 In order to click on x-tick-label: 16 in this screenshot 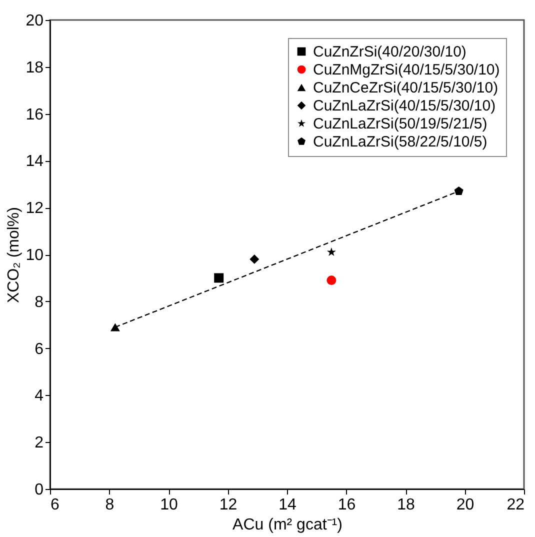, I will do `click(347, 505)`.